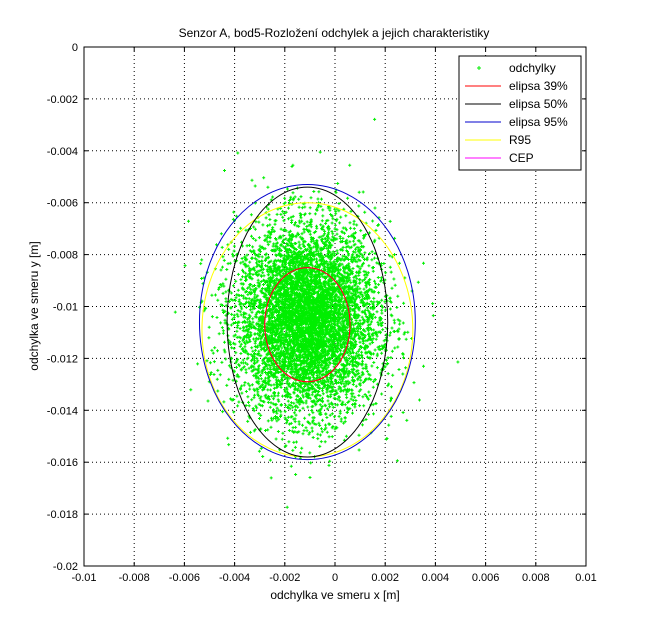 The width and height of the screenshot is (646, 635). What do you see at coordinates (62, 100) in the screenshot?
I see `y-tick-label: -0.002` at bounding box center [62, 100].